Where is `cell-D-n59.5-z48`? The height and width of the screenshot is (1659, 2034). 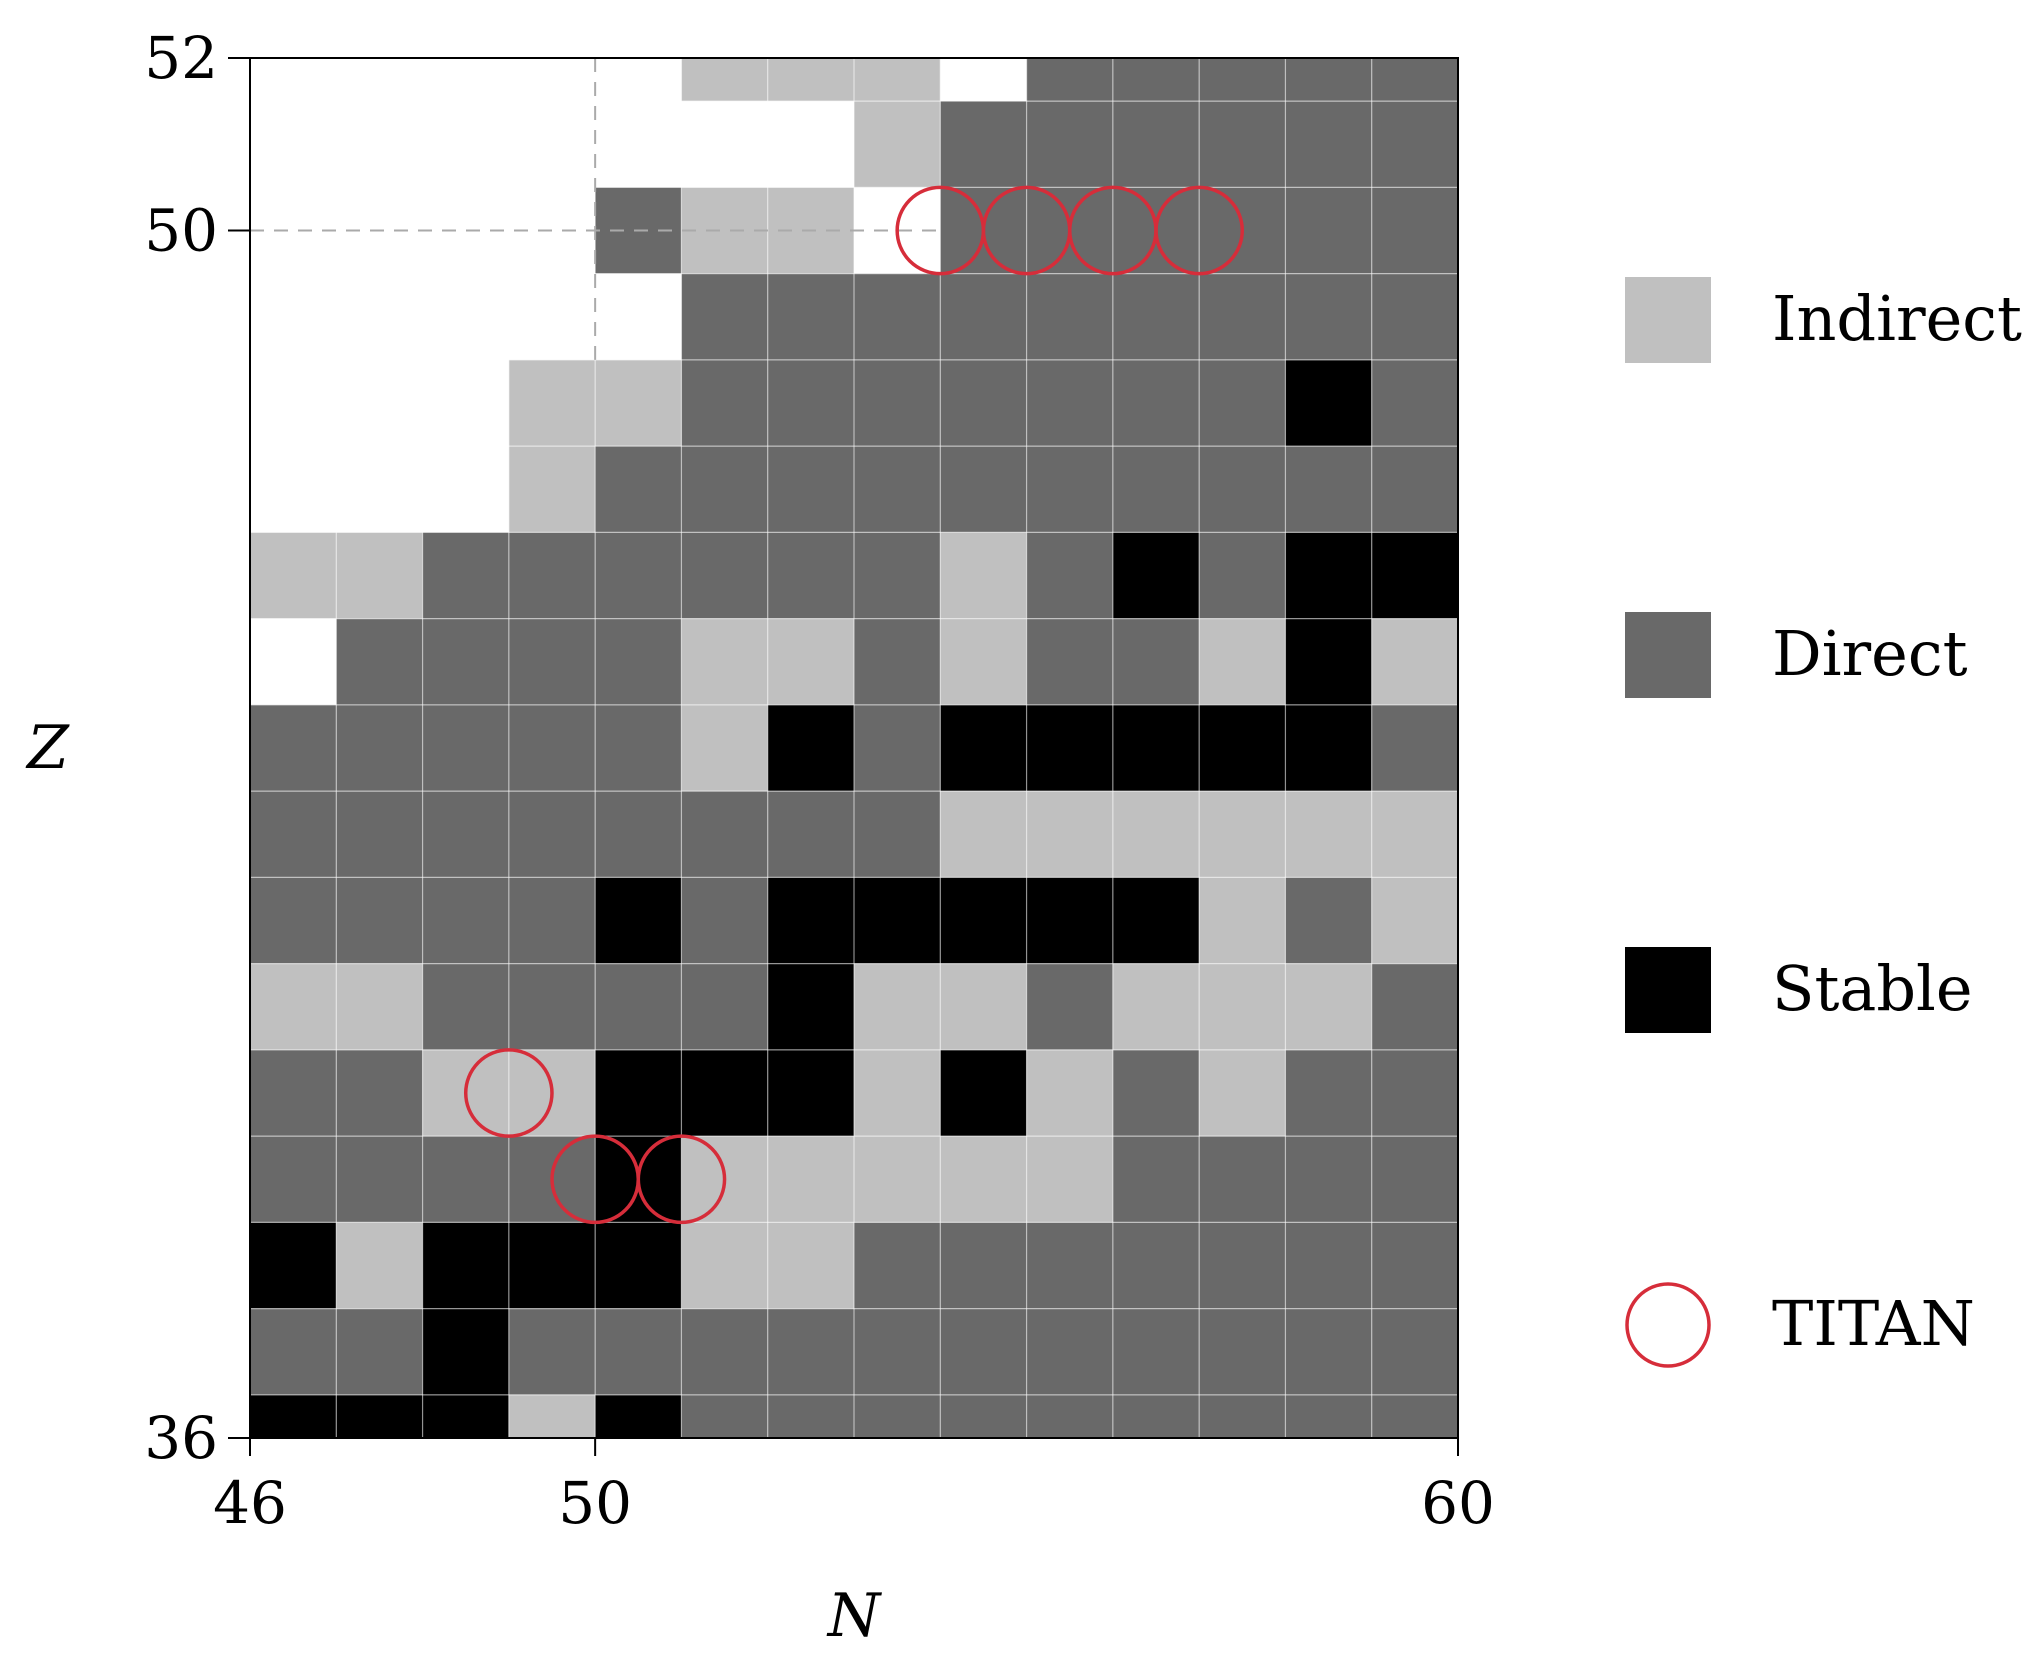
cell-D-n59.5-z48 is located at coordinates (1414, 403).